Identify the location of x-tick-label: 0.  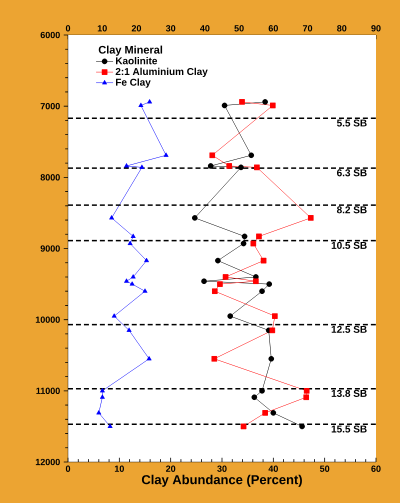
(68, 469).